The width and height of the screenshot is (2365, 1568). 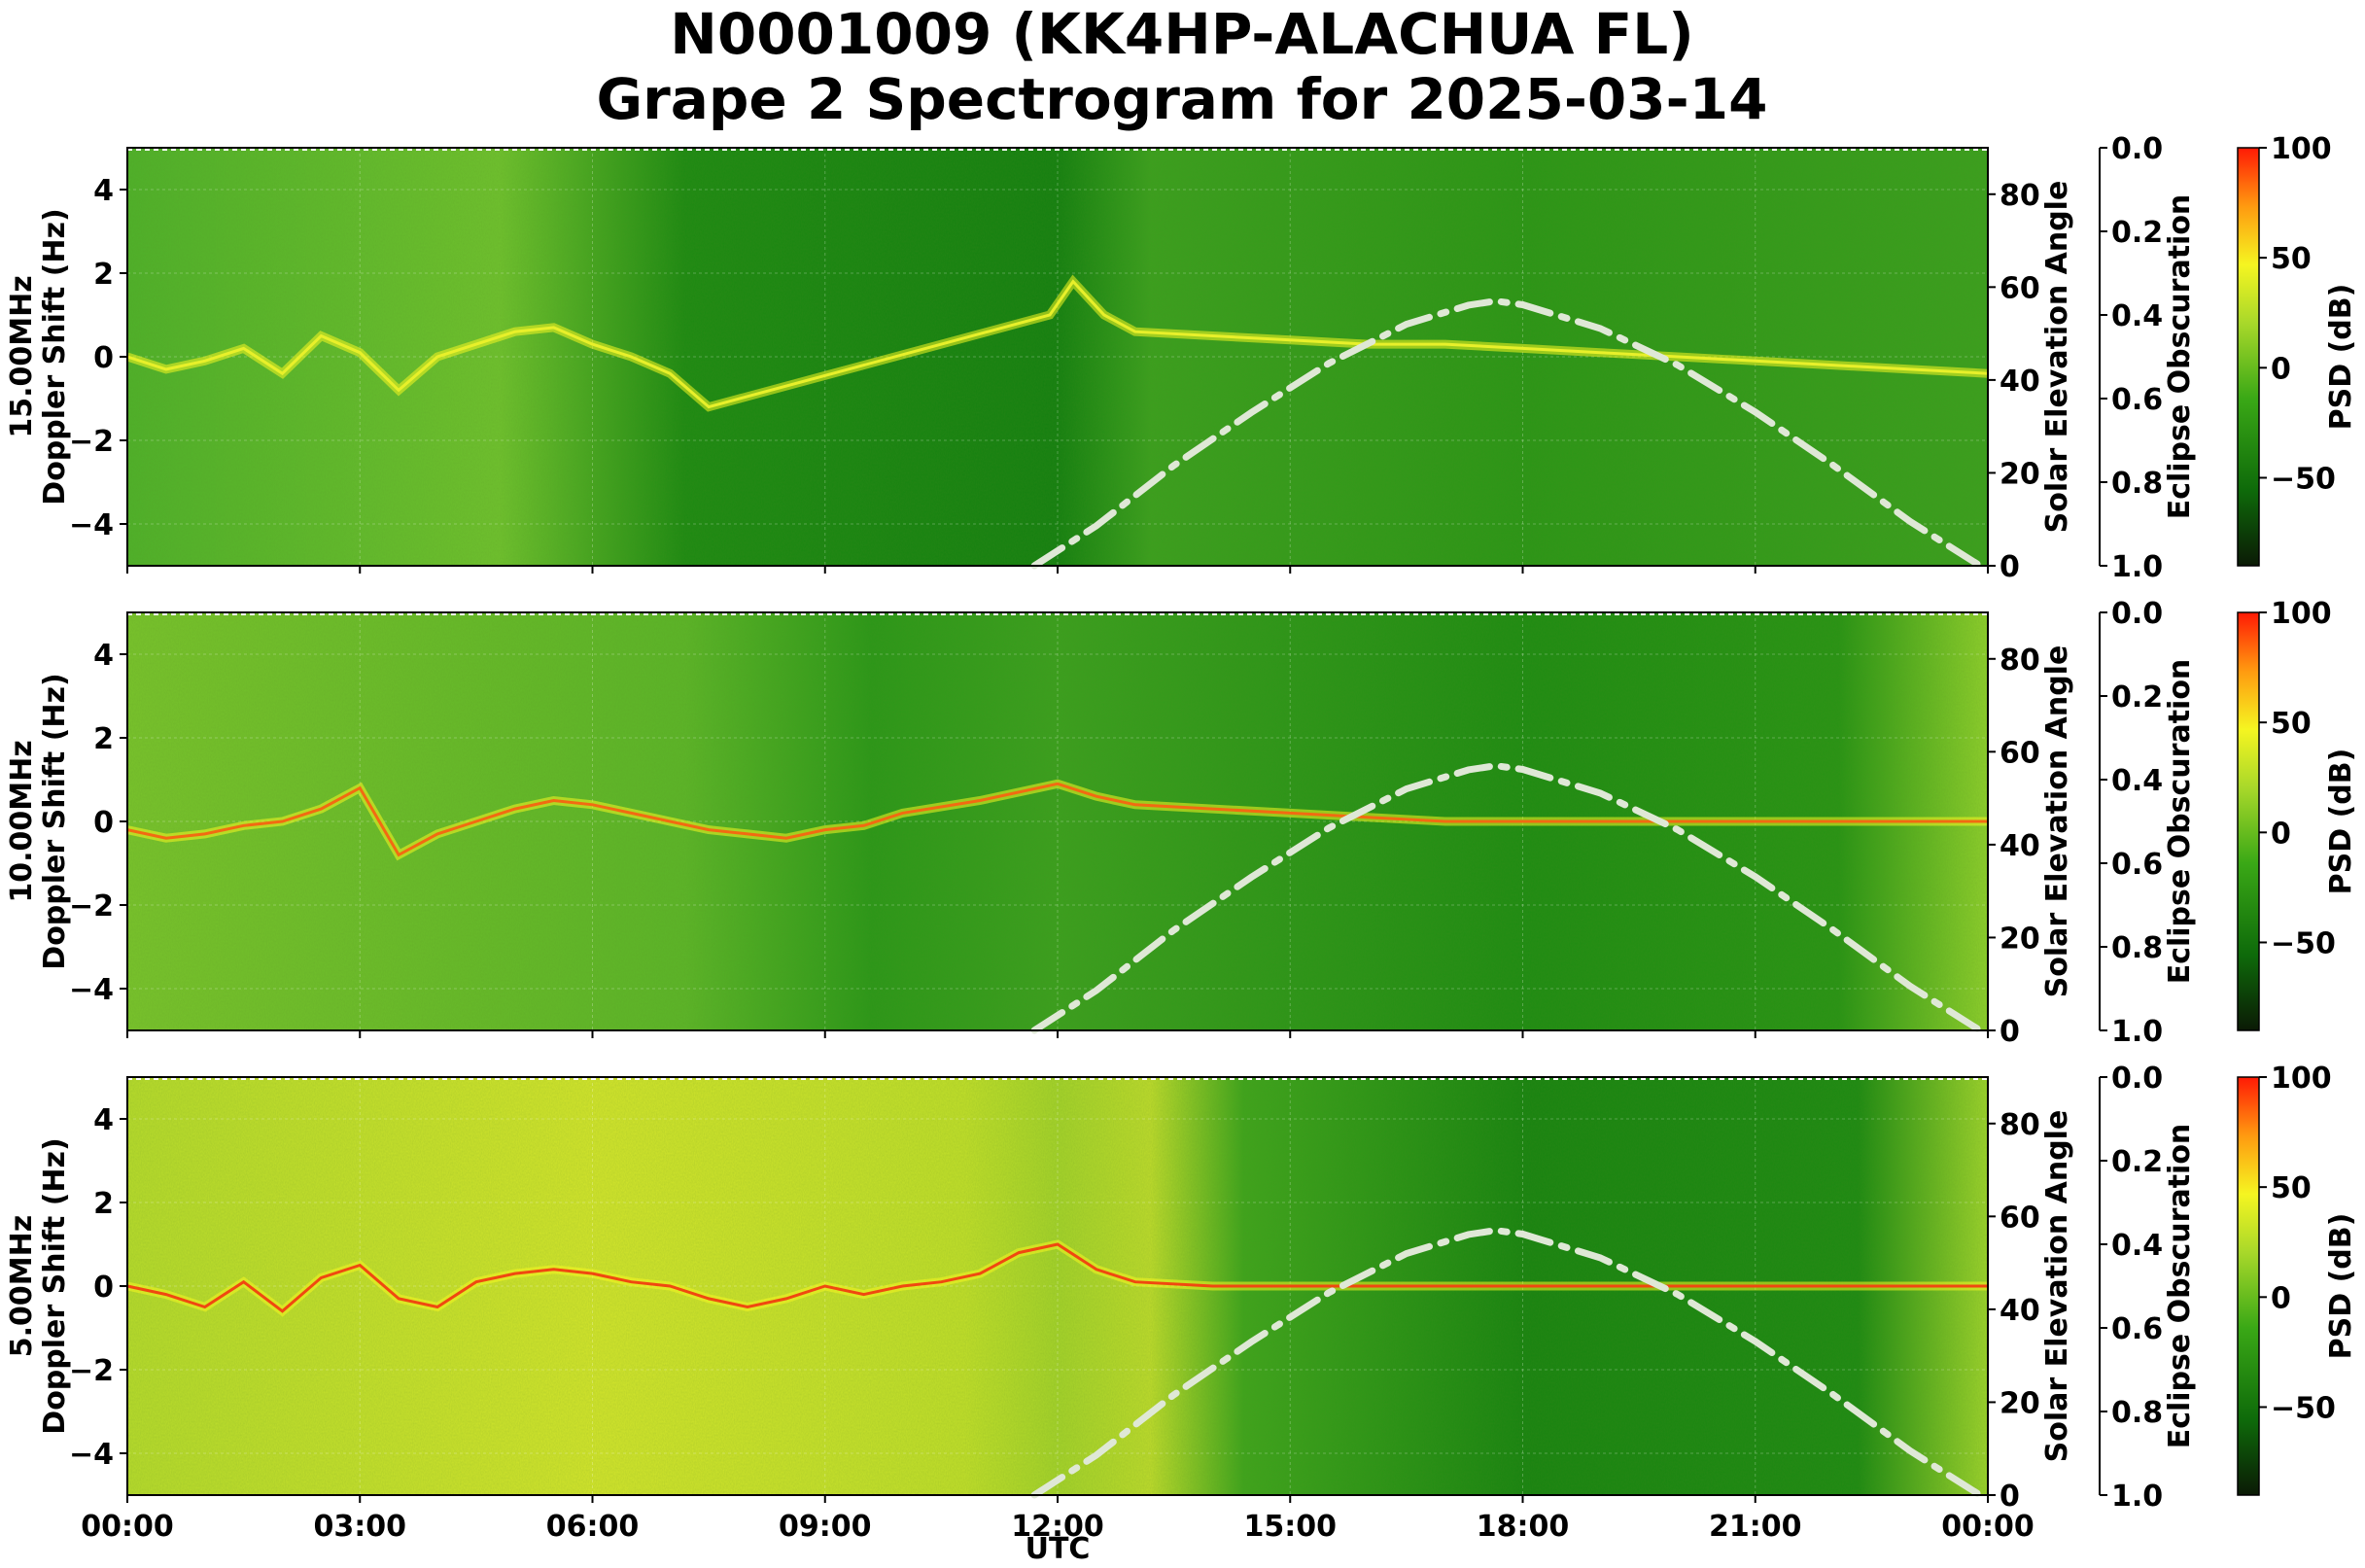 What do you see at coordinates (1182, 99) in the screenshot?
I see `chart-title-line2: Grape 2 Spectrogram for 2025-03-14` at bounding box center [1182, 99].